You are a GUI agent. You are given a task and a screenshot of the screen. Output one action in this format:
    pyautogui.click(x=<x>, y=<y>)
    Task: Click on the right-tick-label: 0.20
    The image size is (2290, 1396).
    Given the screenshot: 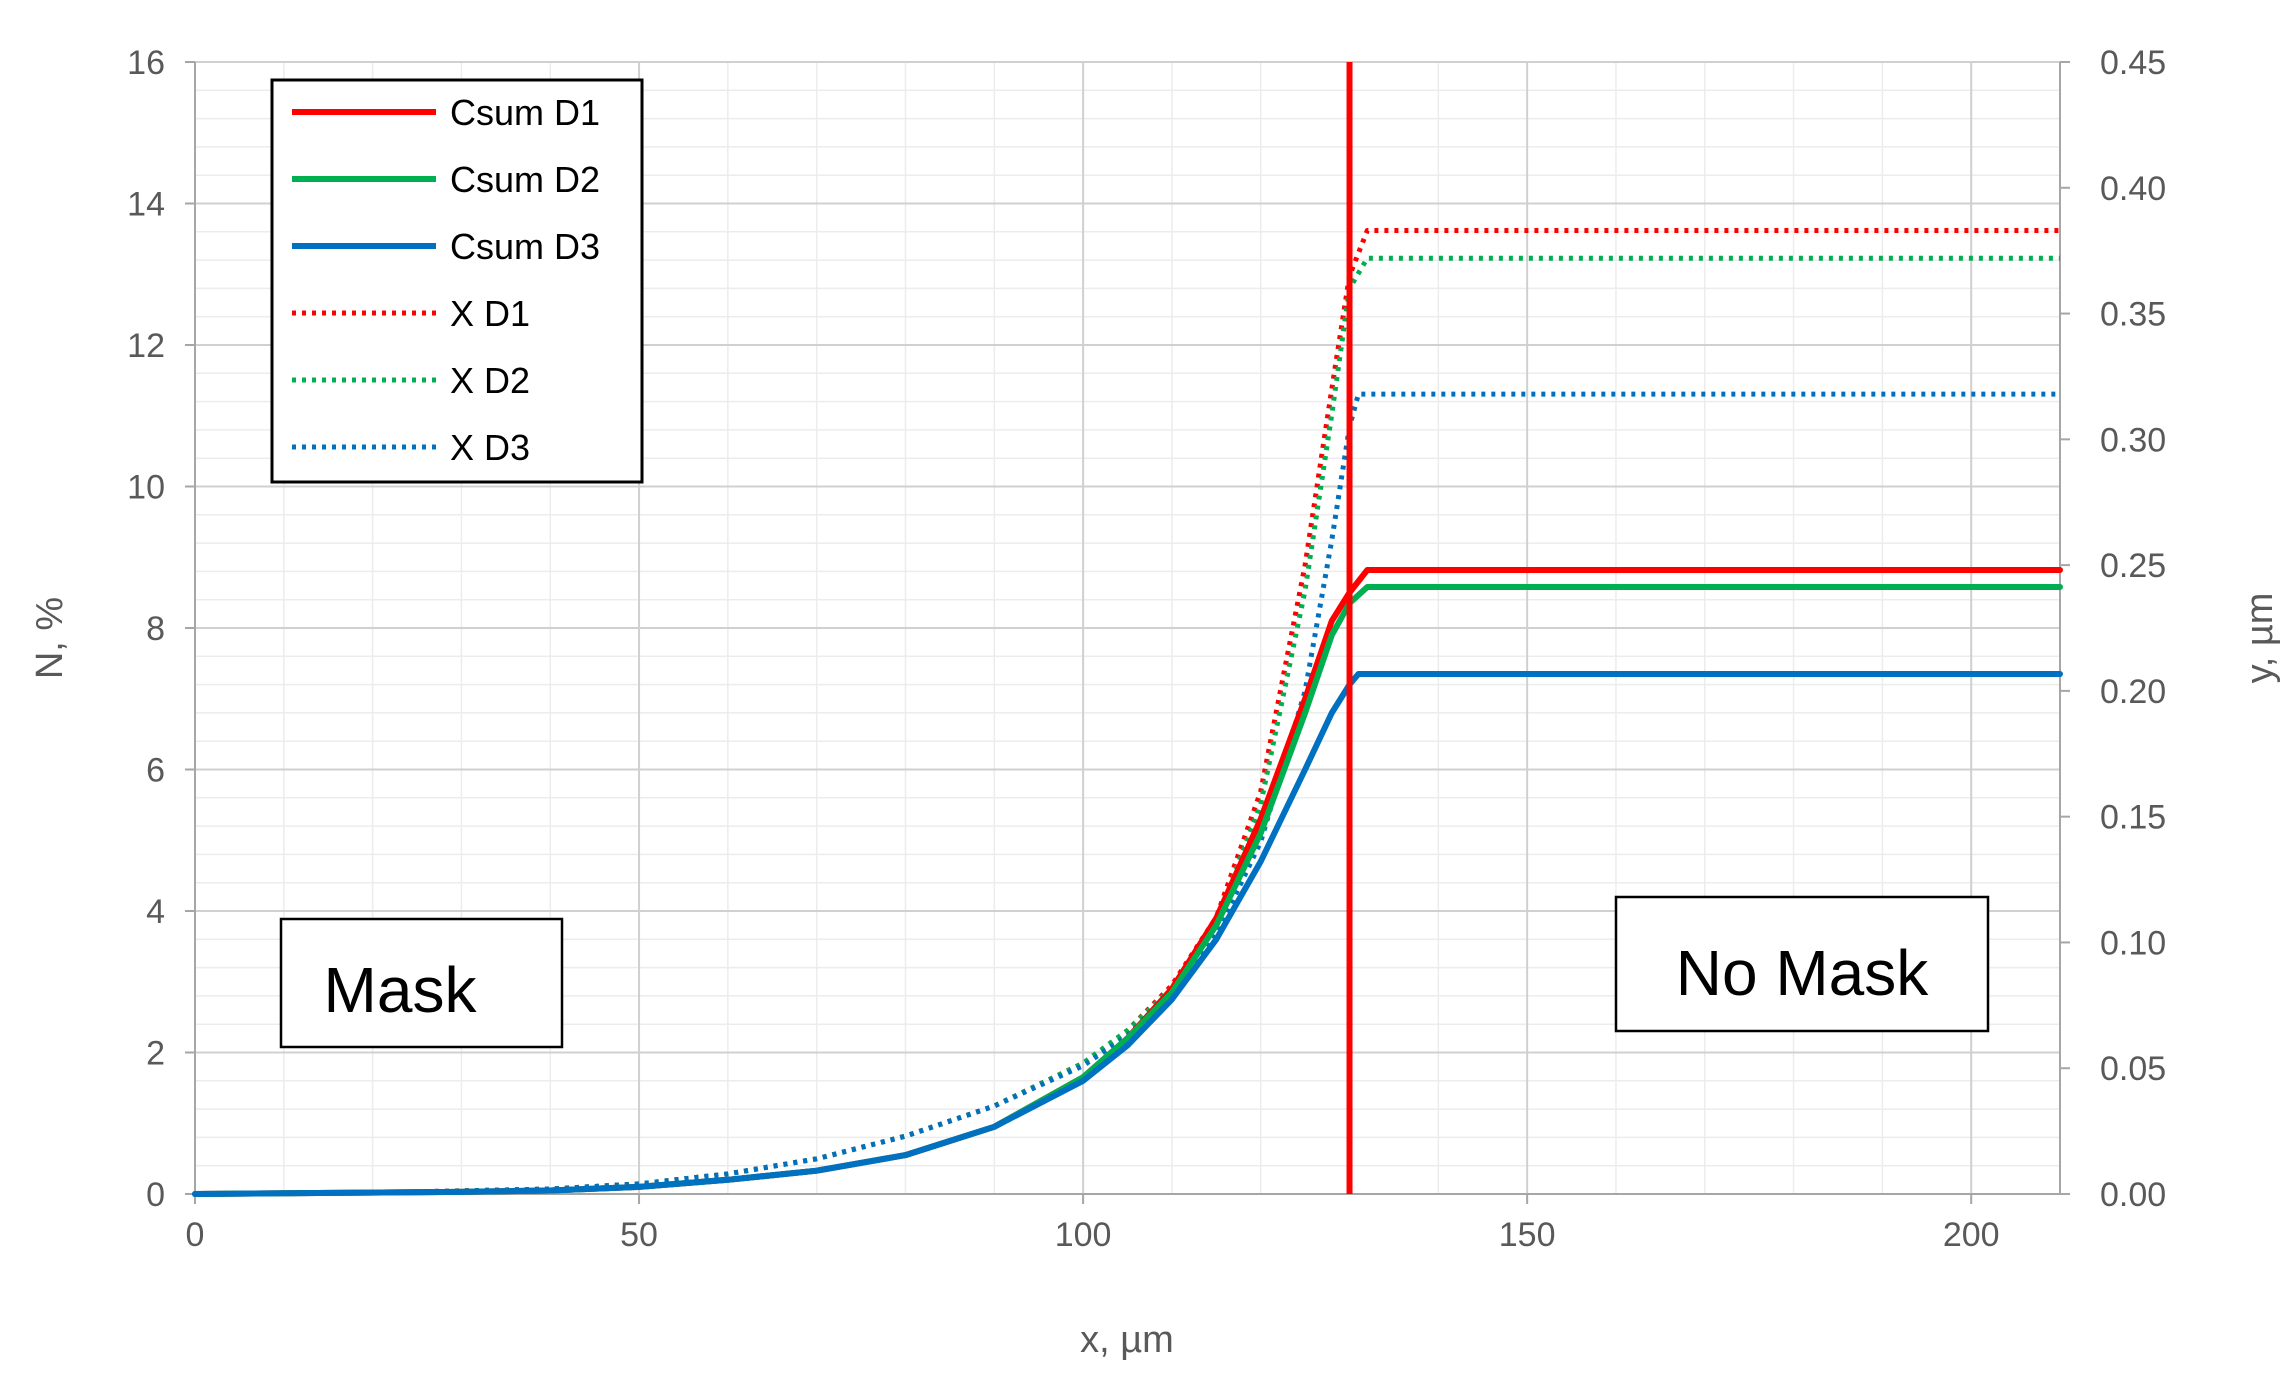 What is the action you would take?
    pyautogui.click(x=2133, y=692)
    